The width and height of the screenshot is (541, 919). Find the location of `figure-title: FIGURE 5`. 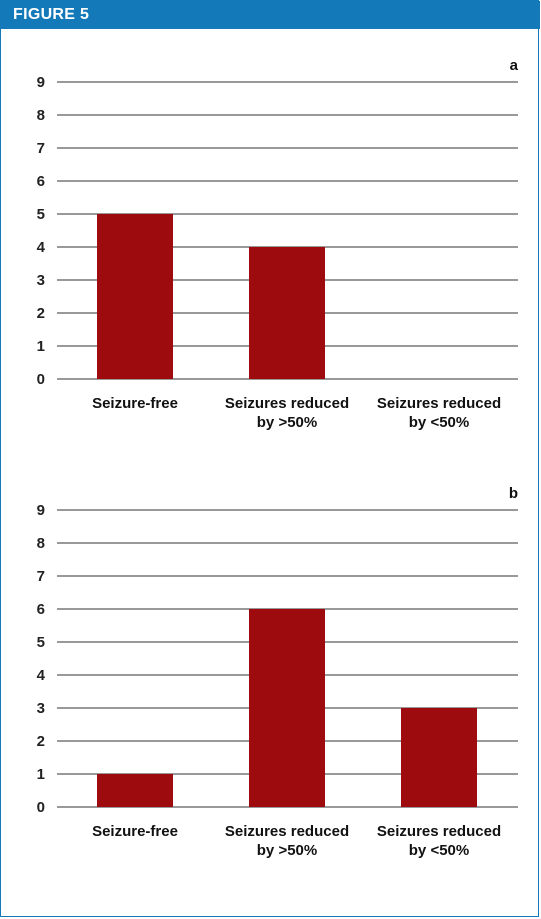

figure-title: FIGURE 5 is located at coordinates (51, 14).